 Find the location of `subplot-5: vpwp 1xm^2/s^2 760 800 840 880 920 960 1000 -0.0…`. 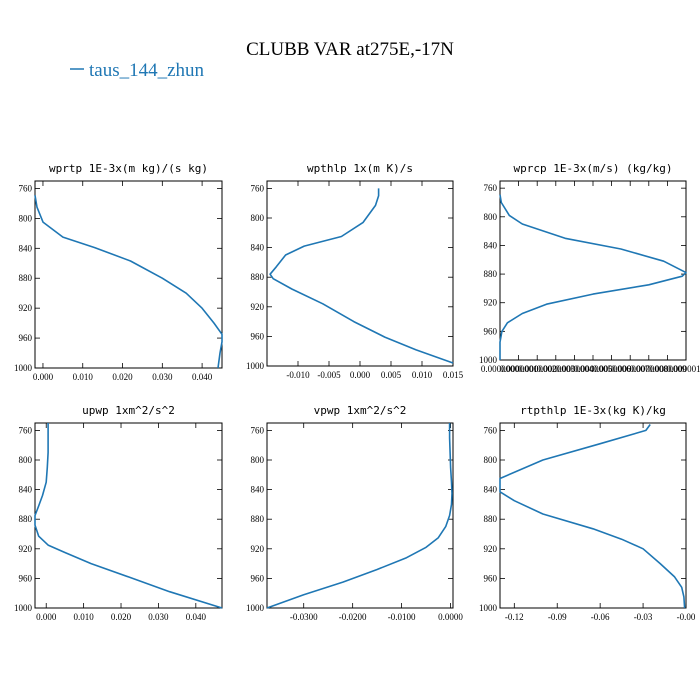

subplot-5: vpwp 1xm^2/s^2 760 800 840 880 920 960 1000 -0.0… is located at coordinates (354, 513).